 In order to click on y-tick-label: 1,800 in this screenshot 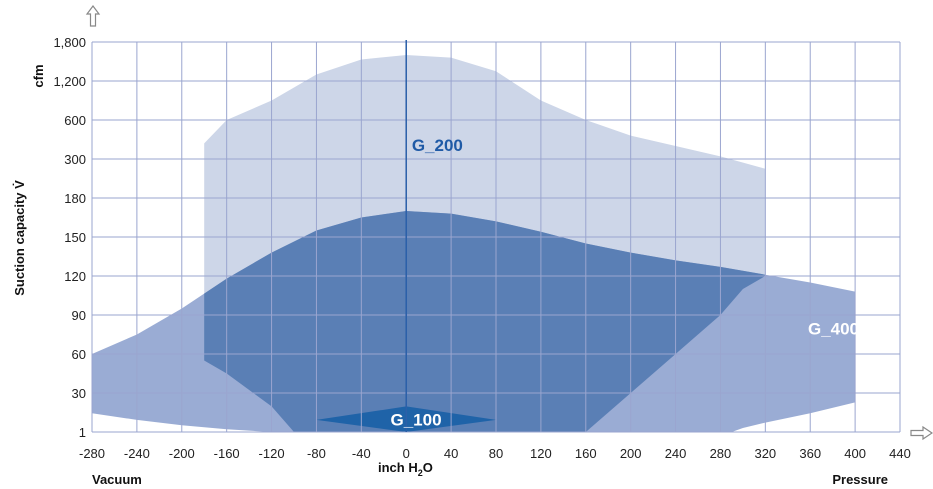, I will do `click(69, 42)`.